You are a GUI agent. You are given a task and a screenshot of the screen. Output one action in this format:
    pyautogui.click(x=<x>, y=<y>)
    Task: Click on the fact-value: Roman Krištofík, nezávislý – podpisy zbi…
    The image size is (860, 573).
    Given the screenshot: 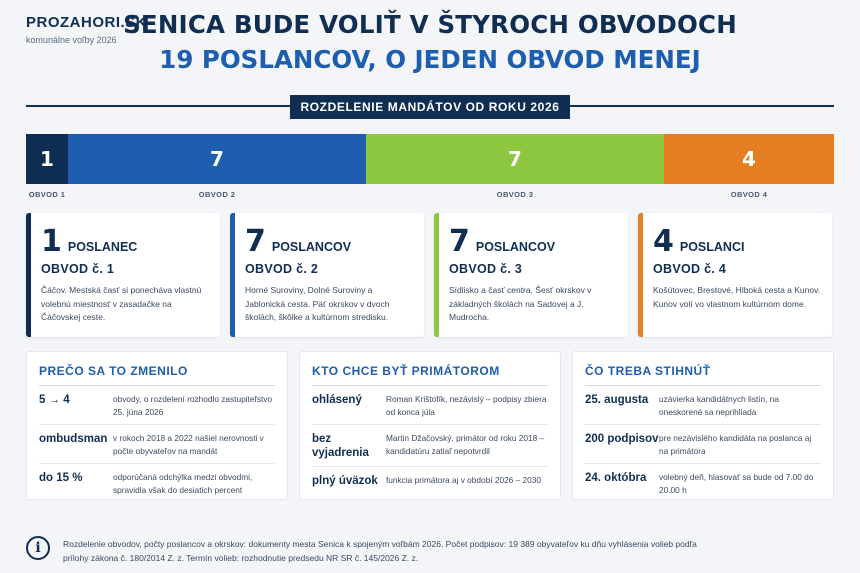 What is the action you would take?
    pyautogui.click(x=466, y=405)
    